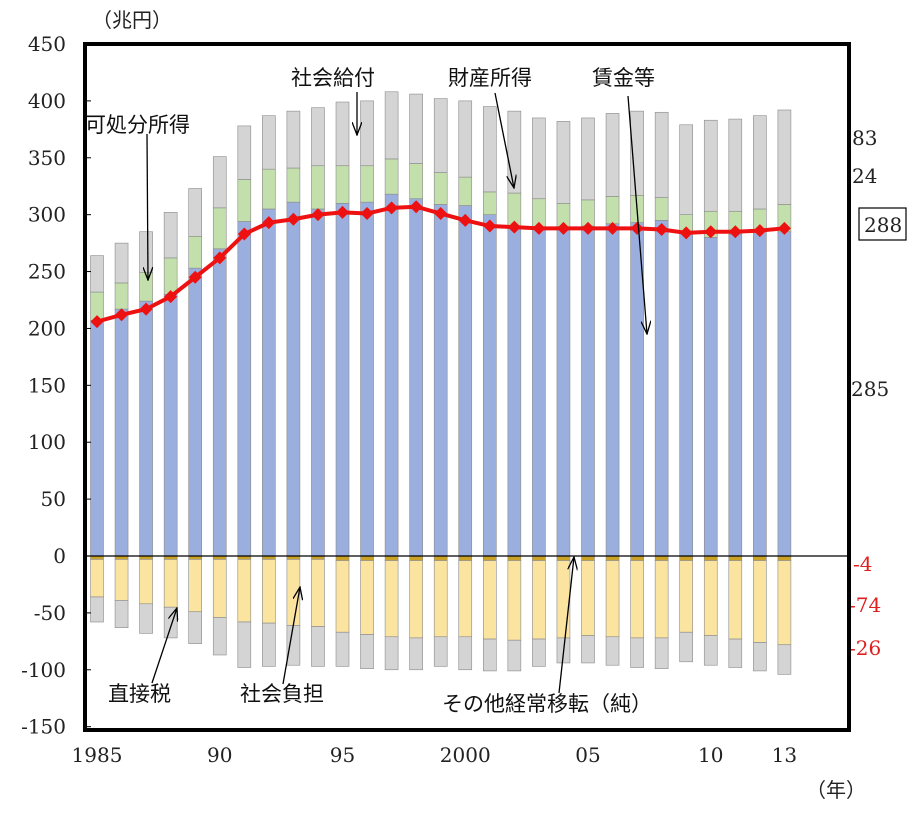 This screenshot has height=814, width=911. I want to click on right-value-label: -74, so click(865, 605).